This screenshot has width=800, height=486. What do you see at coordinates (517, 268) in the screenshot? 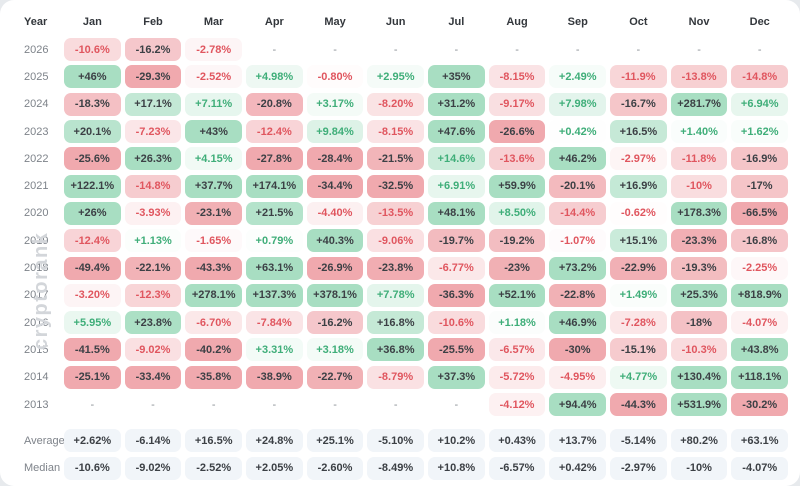
I see `heatmap-cell-2018-aug: -23%` at bounding box center [517, 268].